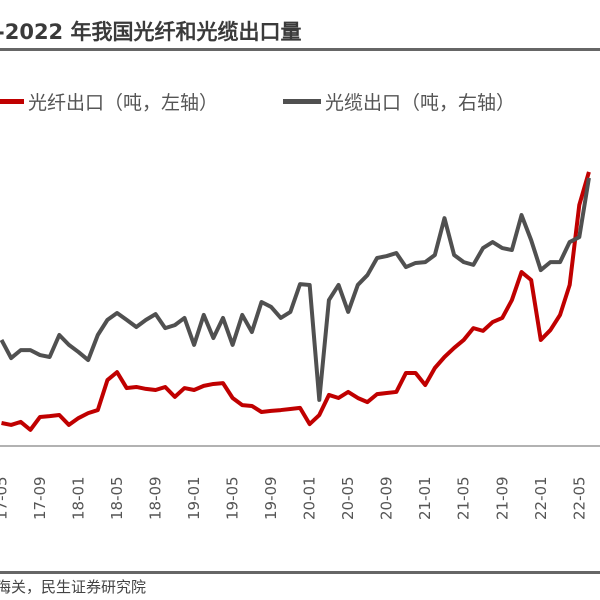  Describe the element at coordinates (348, 498) in the screenshot. I see `x-tick-label: 20-05` at that location.